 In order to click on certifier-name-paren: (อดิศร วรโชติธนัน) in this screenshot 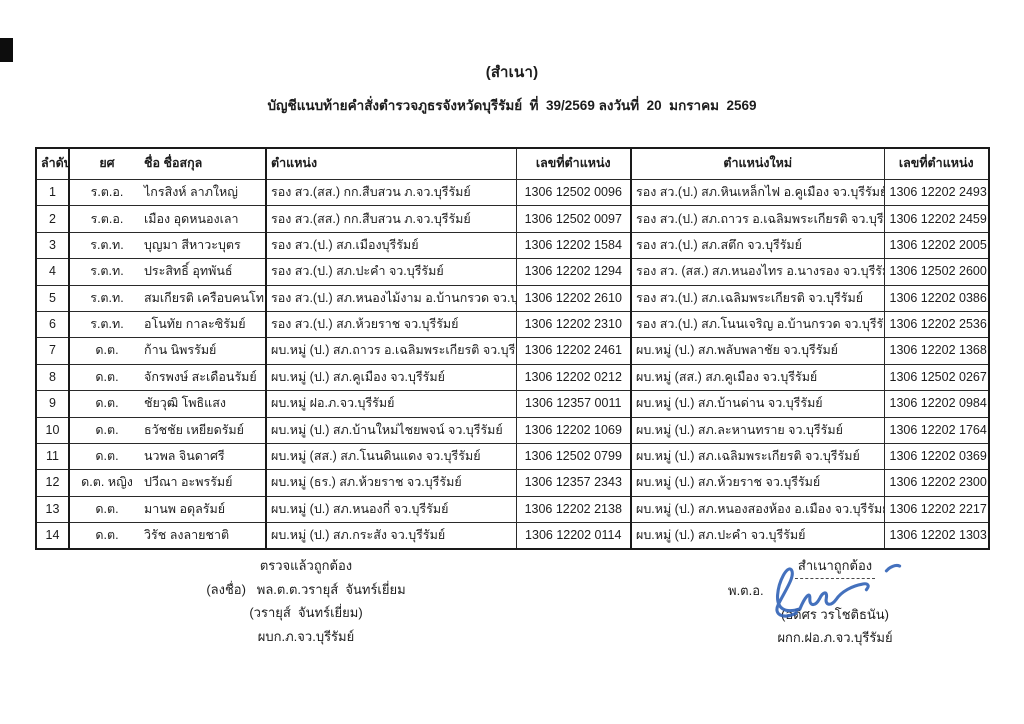, I will do `click(835, 614)`.